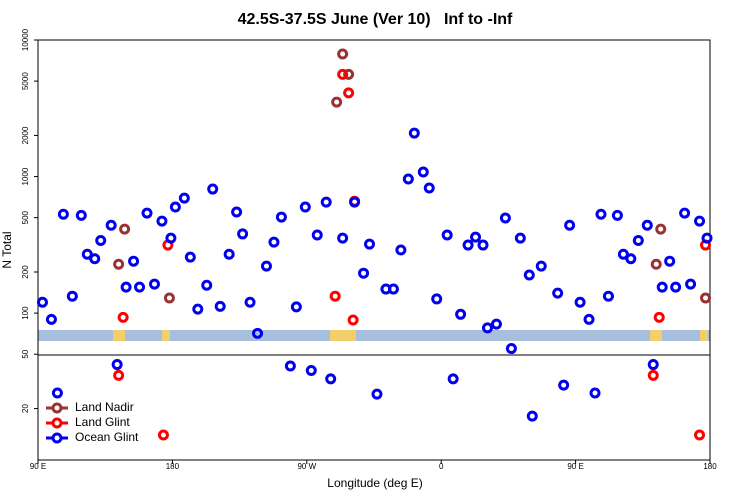  What do you see at coordinates (104, 407) in the screenshot?
I see `legend-label: Land Nadir` at bounding box center [104, 407].